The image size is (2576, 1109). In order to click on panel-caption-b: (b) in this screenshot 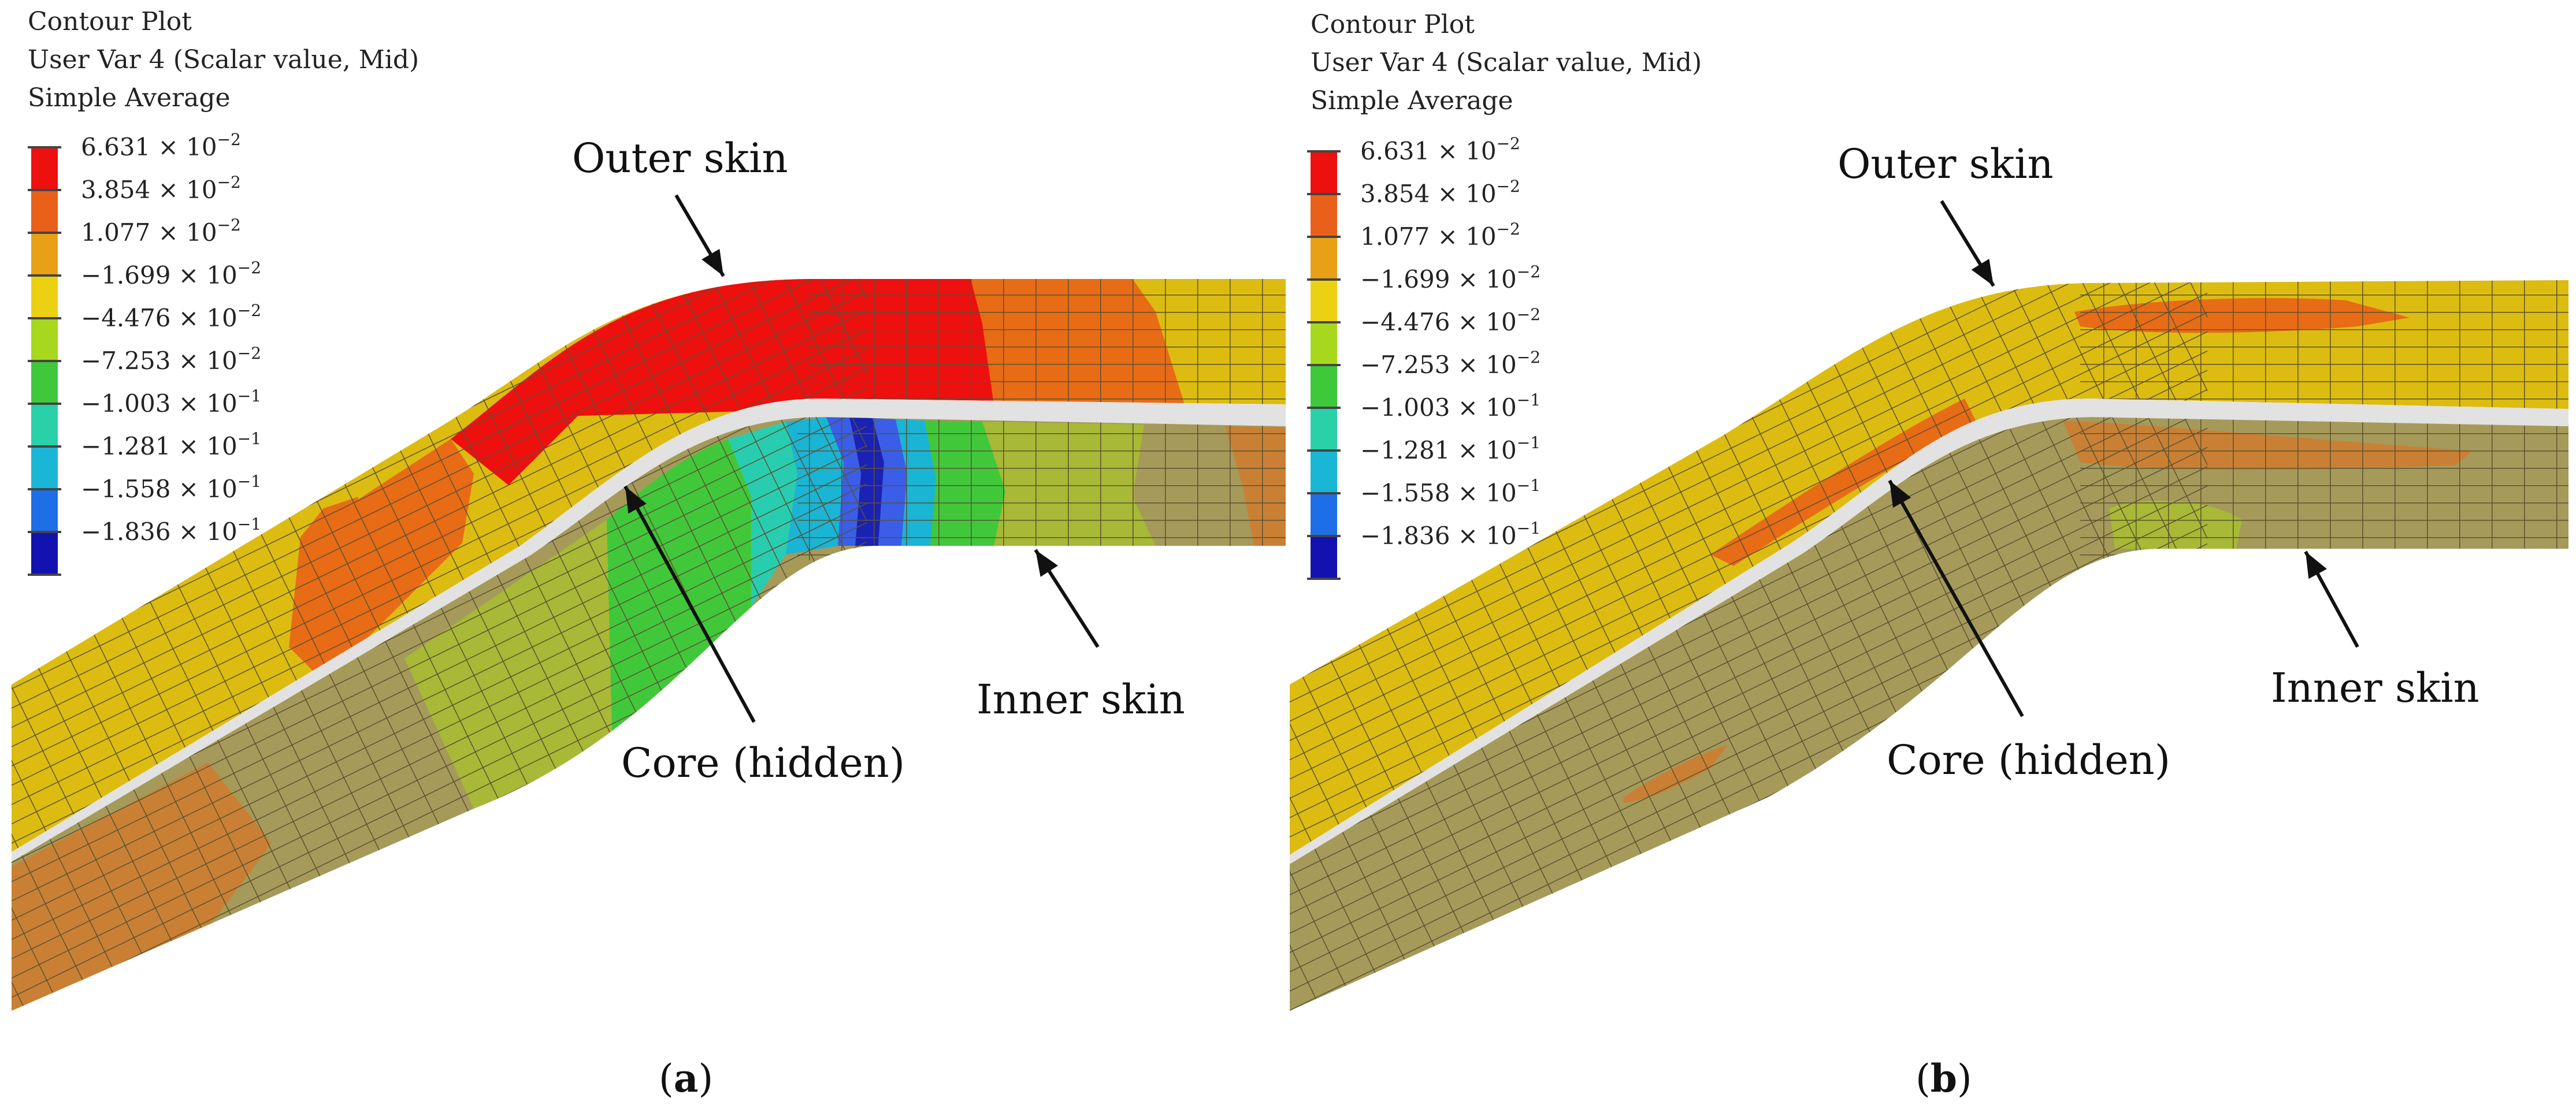, I will do `click(1944, 1078)`.